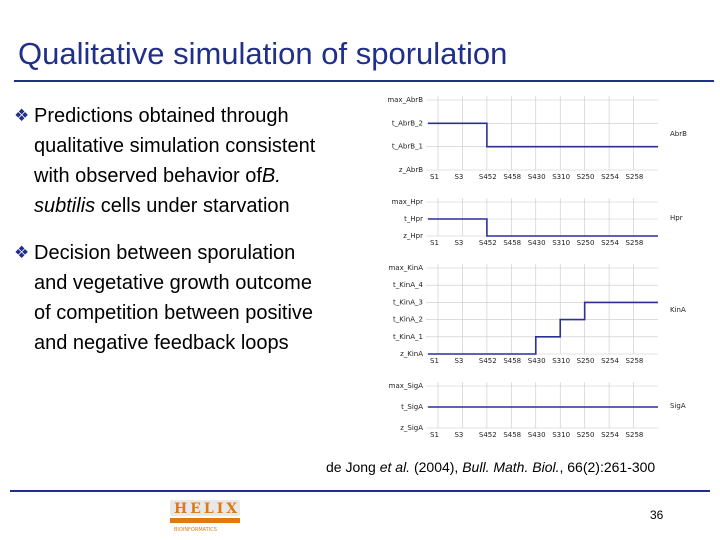 This screenshot has height=540, width=720. I want to click on logo-text: HELIX, so click(207, 509).